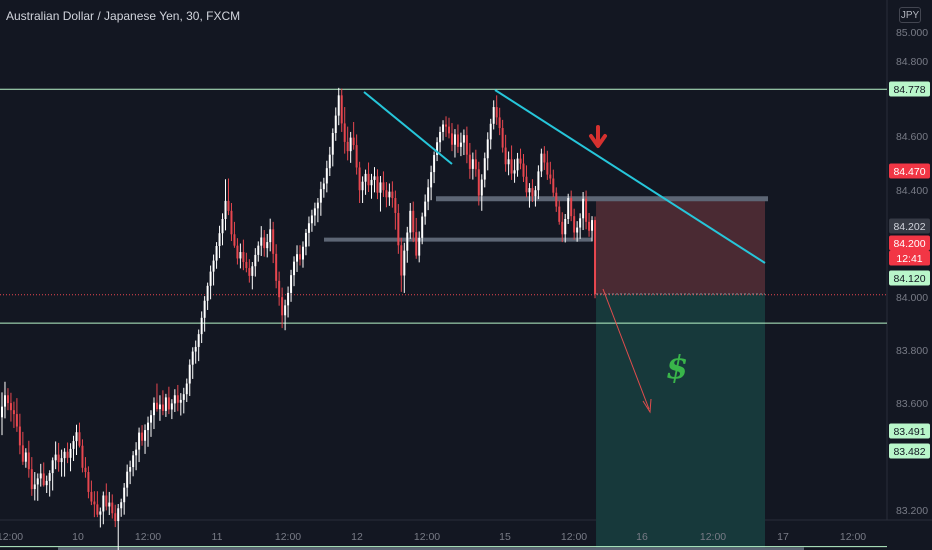  Describe the element at coordinates (912, 33) in the screenshot. I see `y-axis-tick-label: 85.000` at that location.